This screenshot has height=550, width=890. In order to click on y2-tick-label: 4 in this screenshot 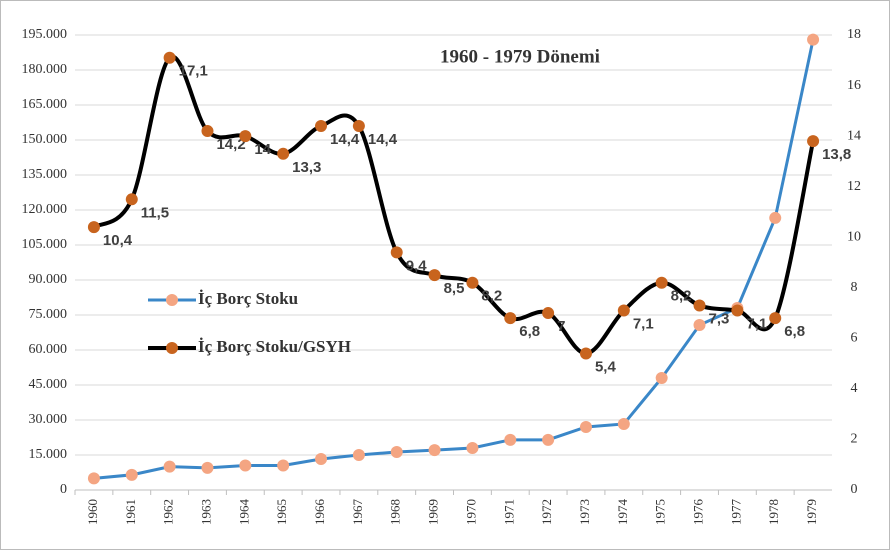, I will do `click(854, 388)`.